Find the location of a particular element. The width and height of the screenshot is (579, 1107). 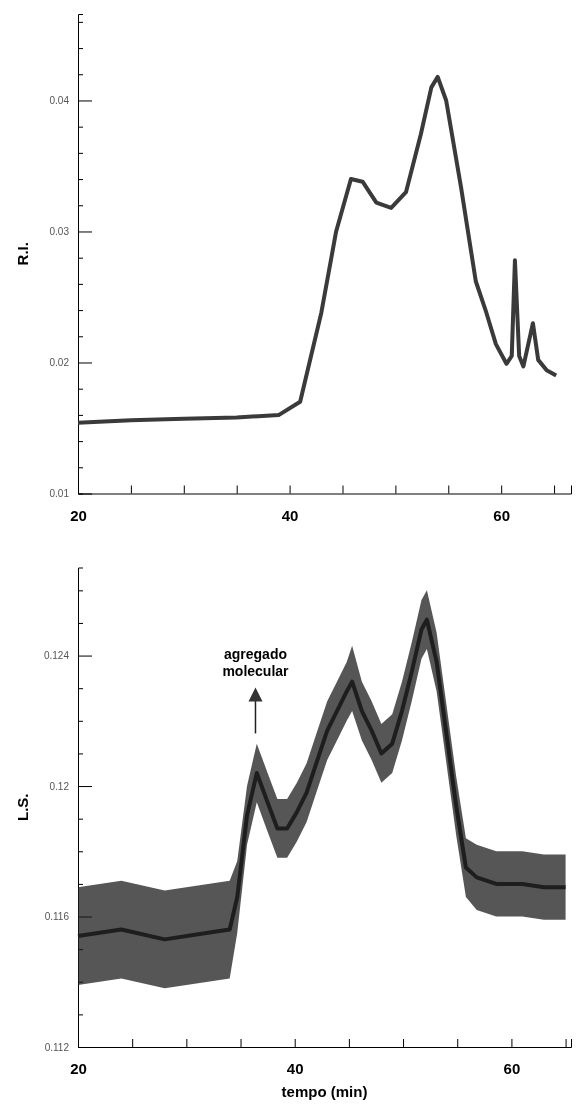

annotation: agregado molecular is located at coordinates (256, 663).